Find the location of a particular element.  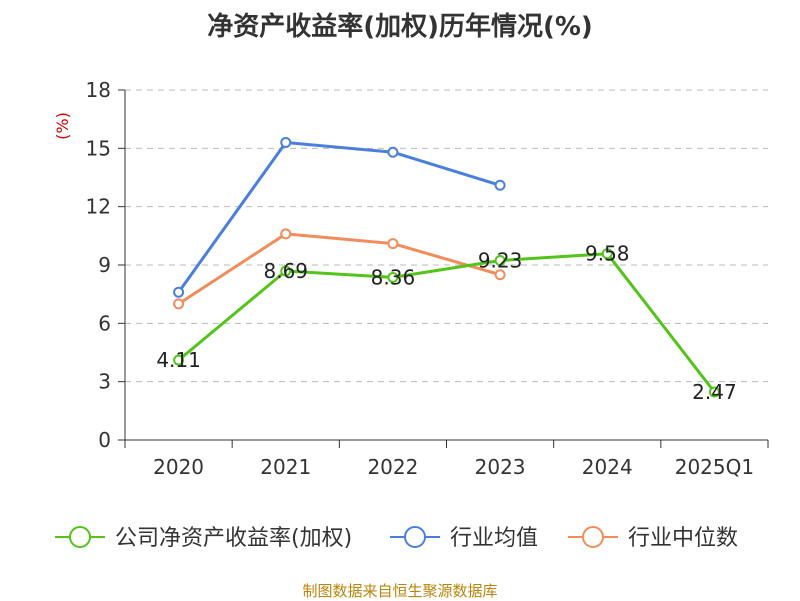

data-label-2023: 9.23 is located at coordinates (500, 261).